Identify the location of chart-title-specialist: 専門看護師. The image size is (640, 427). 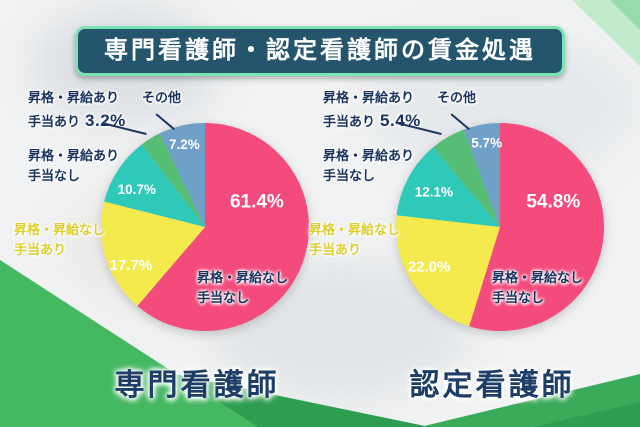
(197, 385).